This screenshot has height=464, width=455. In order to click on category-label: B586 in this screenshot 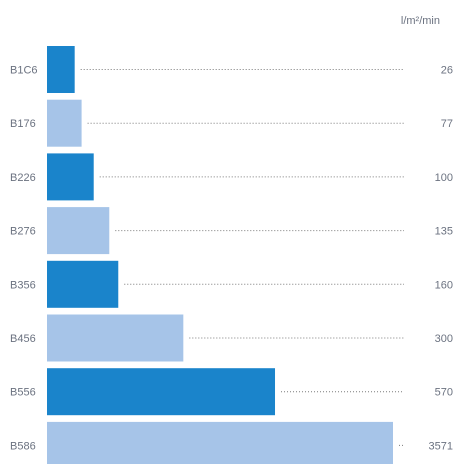, I will do `click(23, 446)`.